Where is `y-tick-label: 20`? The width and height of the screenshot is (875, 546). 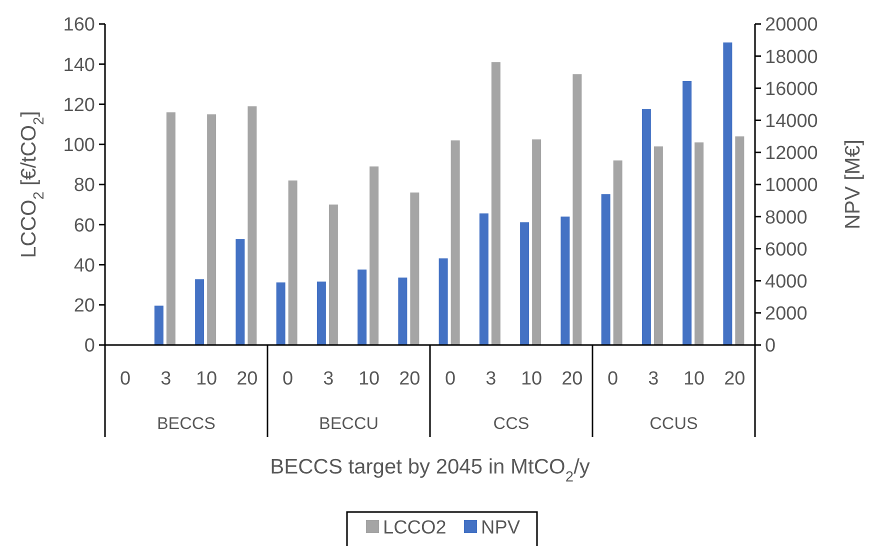 y-tick-label: 20 is located at coordinates (84, 306).